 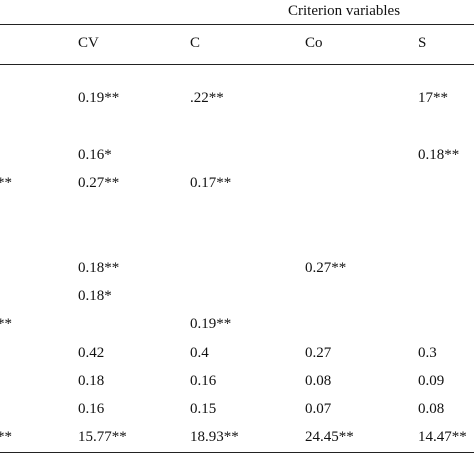 I want to click on table-cell: 14.47**, so click(x=442, y=437).